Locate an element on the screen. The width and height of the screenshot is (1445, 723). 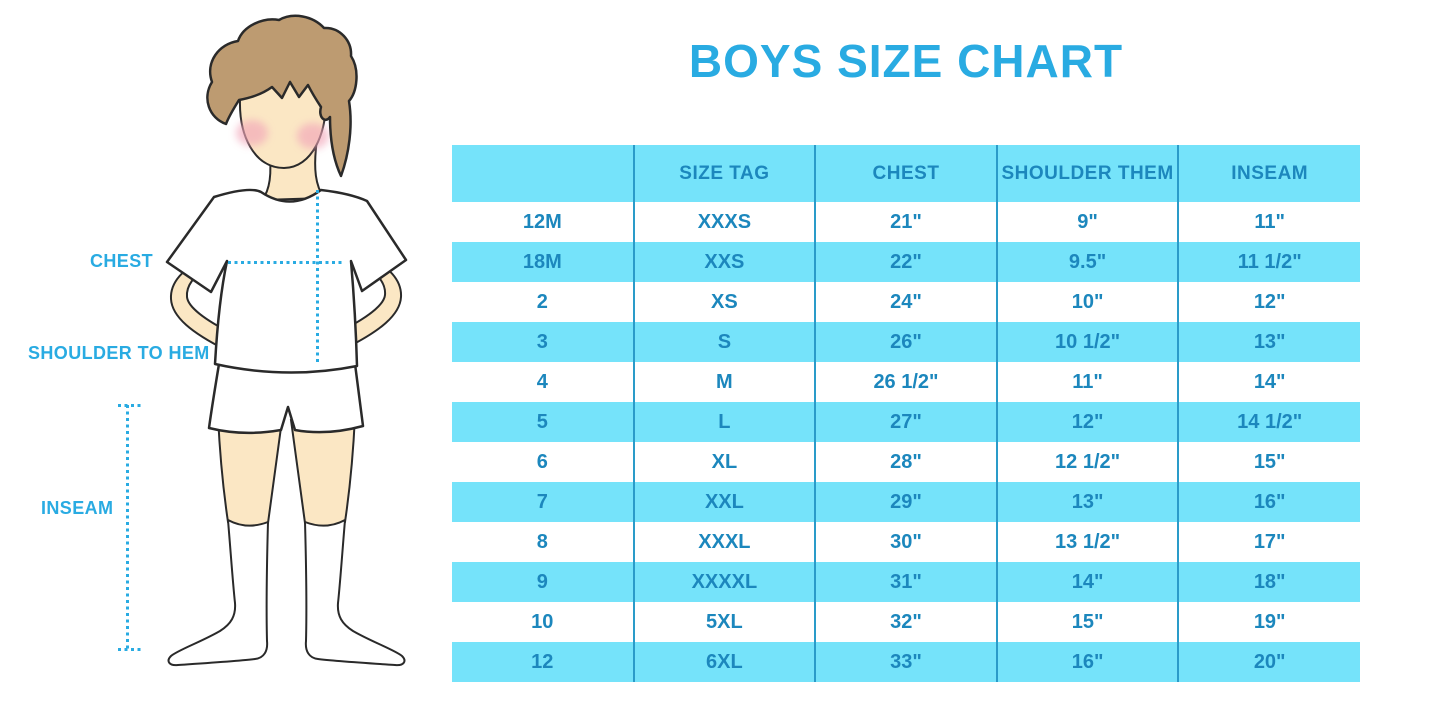
size-row: 12 6XL 33" 16" 20" is located at coordinates (906, 662).